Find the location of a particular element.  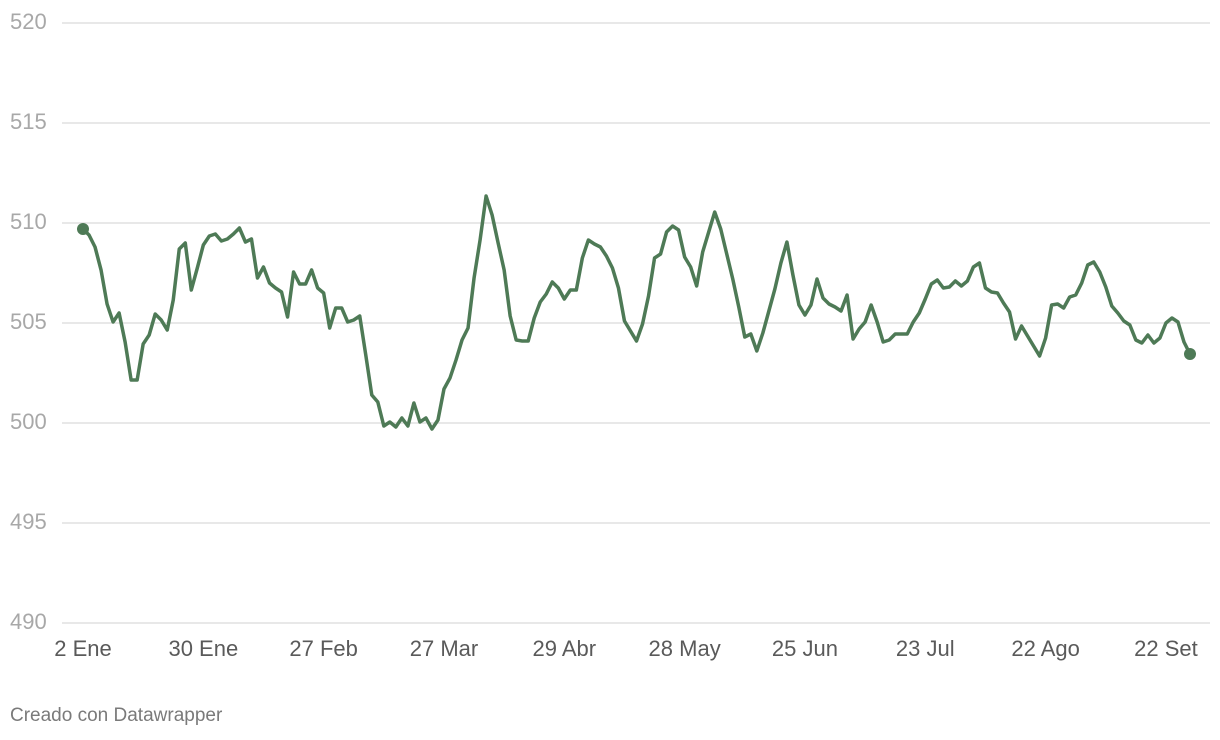

x-tick-label: 28 May is located at coordinates (685, 648).